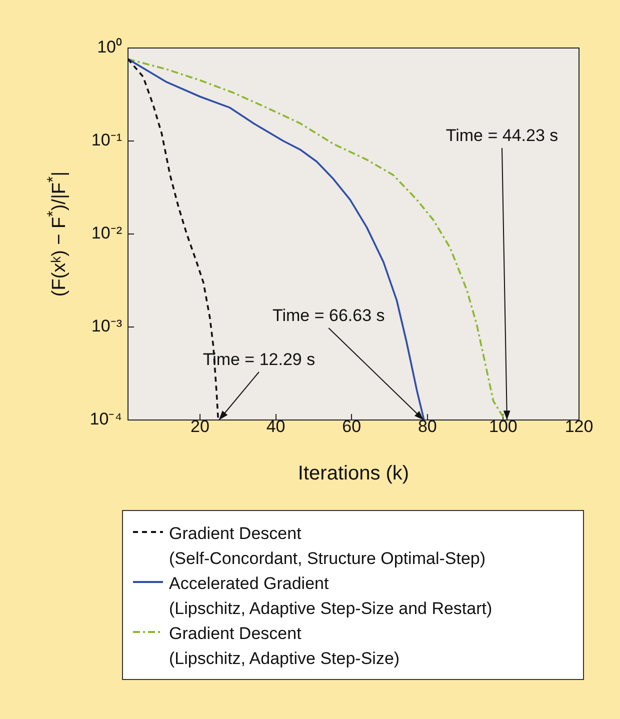 This screenshot has height=719, width=620. What do you see at coordinates (200, 426) in the screenshot?
I see `x-tick-label: 20` at bounding box center [200, 426].